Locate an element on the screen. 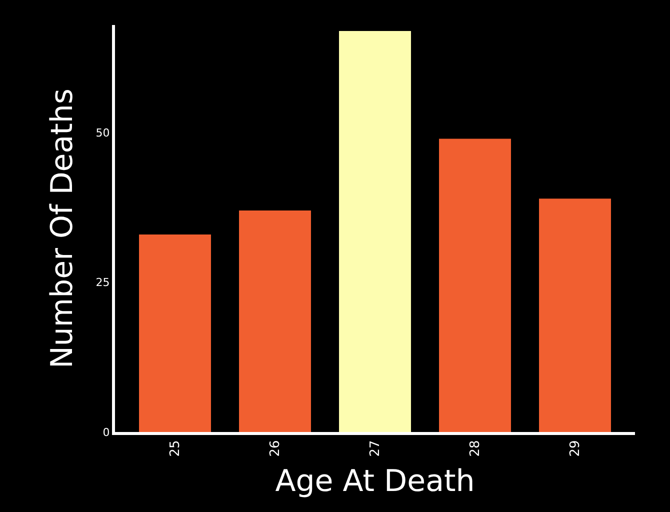 The image size is (670, 512). x-axis-title: Age At Death is located at coordinates (375, 482).